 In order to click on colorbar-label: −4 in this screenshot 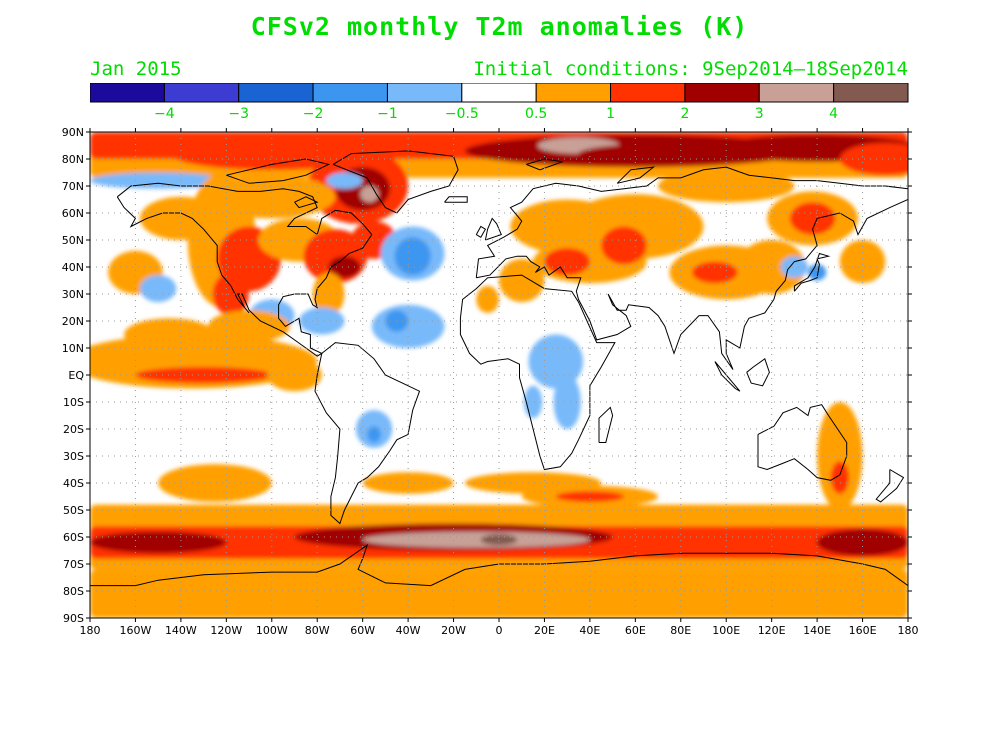, I will do `click(164, 114)`.